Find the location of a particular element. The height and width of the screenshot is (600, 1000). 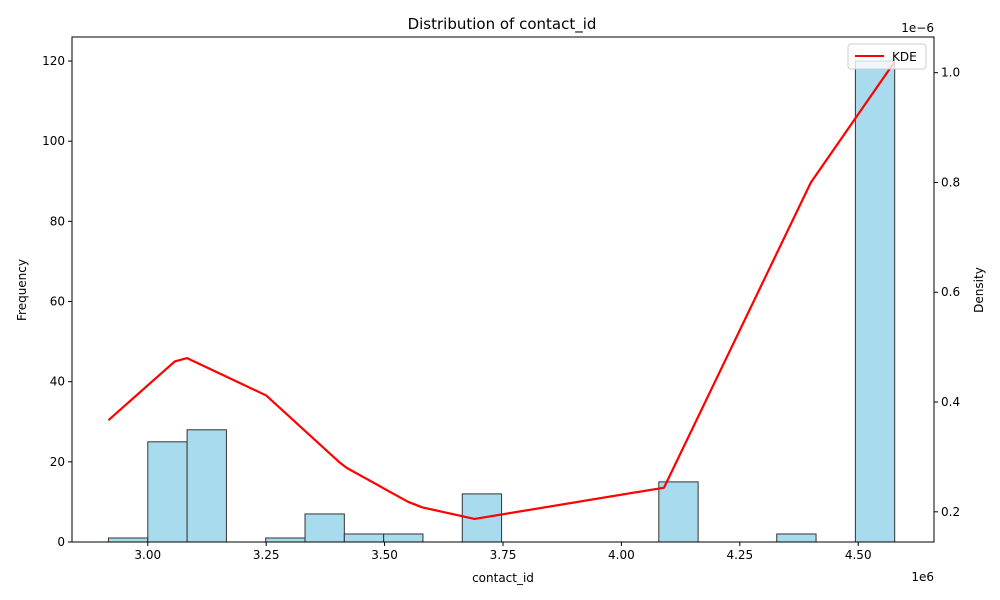

y-tick-label: 60 is located at coordinates (57, 302).